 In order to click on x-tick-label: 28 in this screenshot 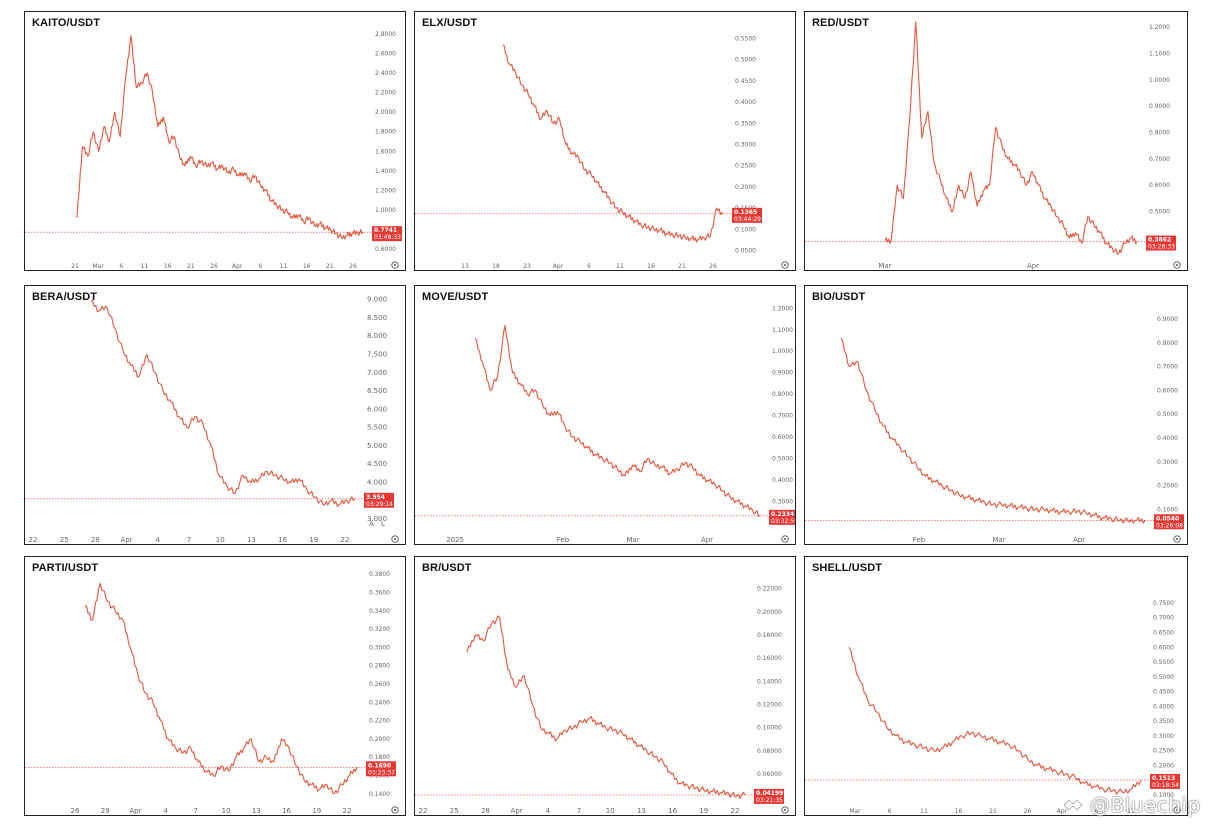, I will do `click(95, 540)`.